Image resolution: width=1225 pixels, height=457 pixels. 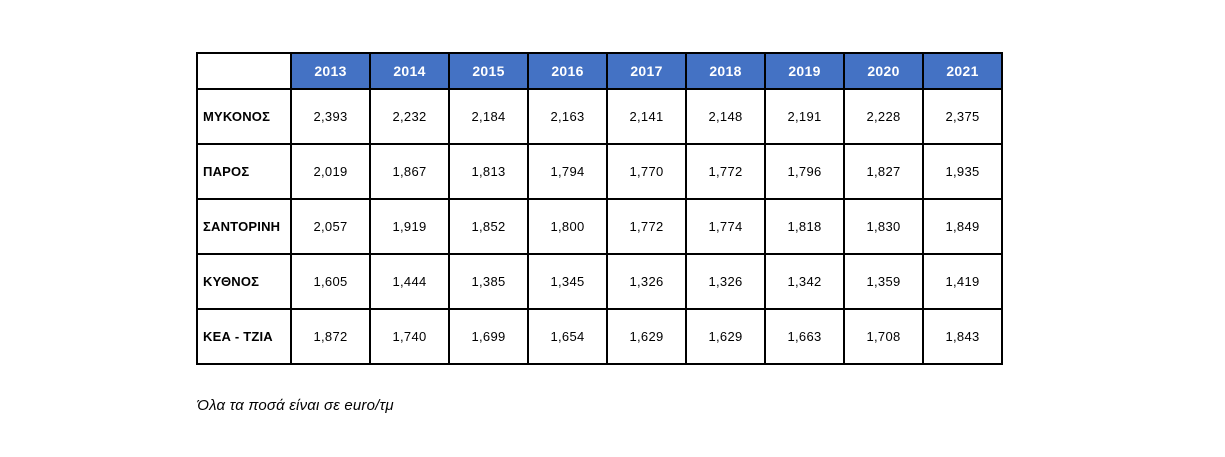 I want to click on value-cell: 1,830, so click(x=883, y=226).